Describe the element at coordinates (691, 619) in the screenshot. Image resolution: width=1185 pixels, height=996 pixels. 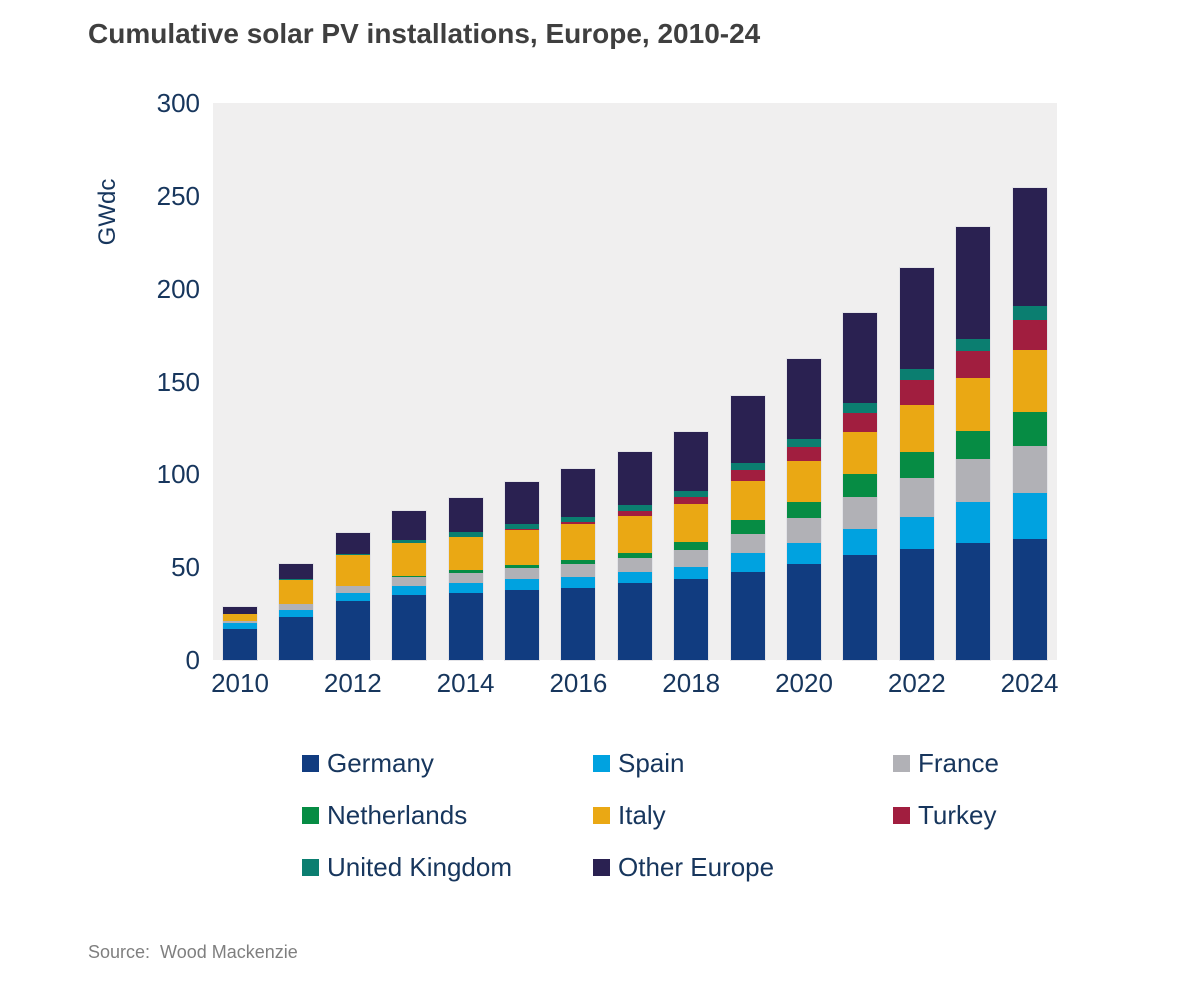
I see `bar-segment-germany-2018` at that location.